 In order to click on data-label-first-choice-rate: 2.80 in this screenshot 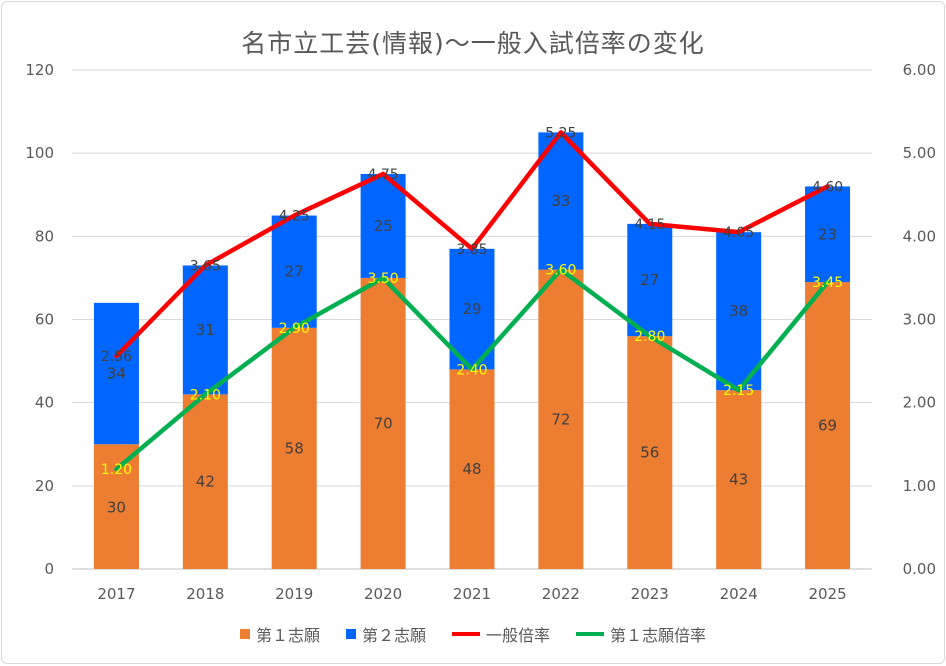, I will do `click(649, 337)`.